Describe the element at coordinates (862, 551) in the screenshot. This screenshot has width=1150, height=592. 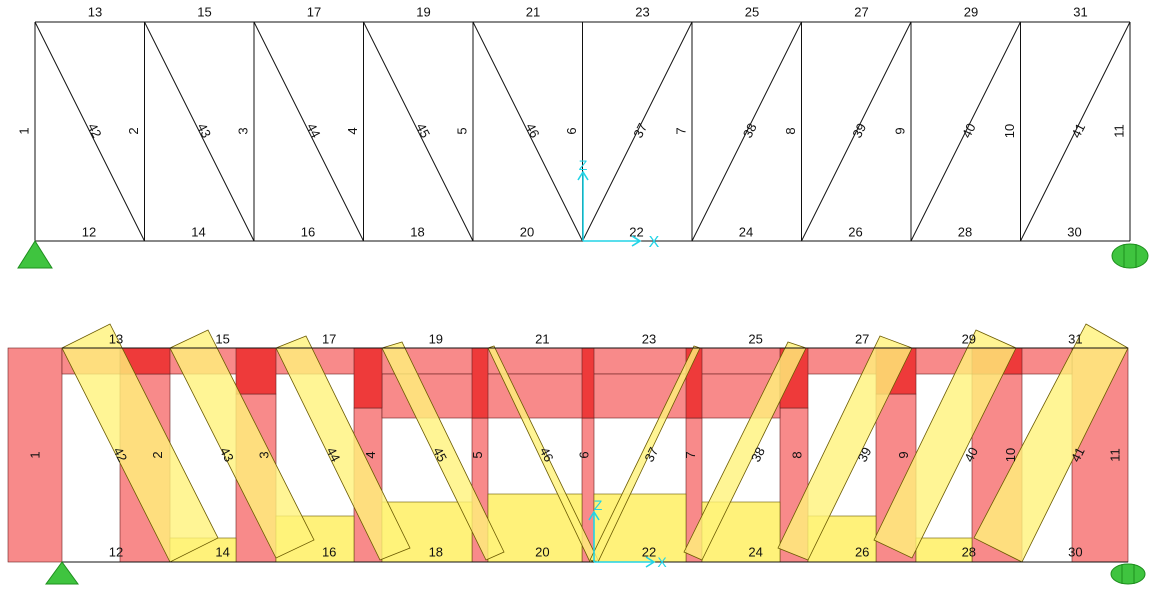
I see `force-bottom-chord-label: 26` at that location.